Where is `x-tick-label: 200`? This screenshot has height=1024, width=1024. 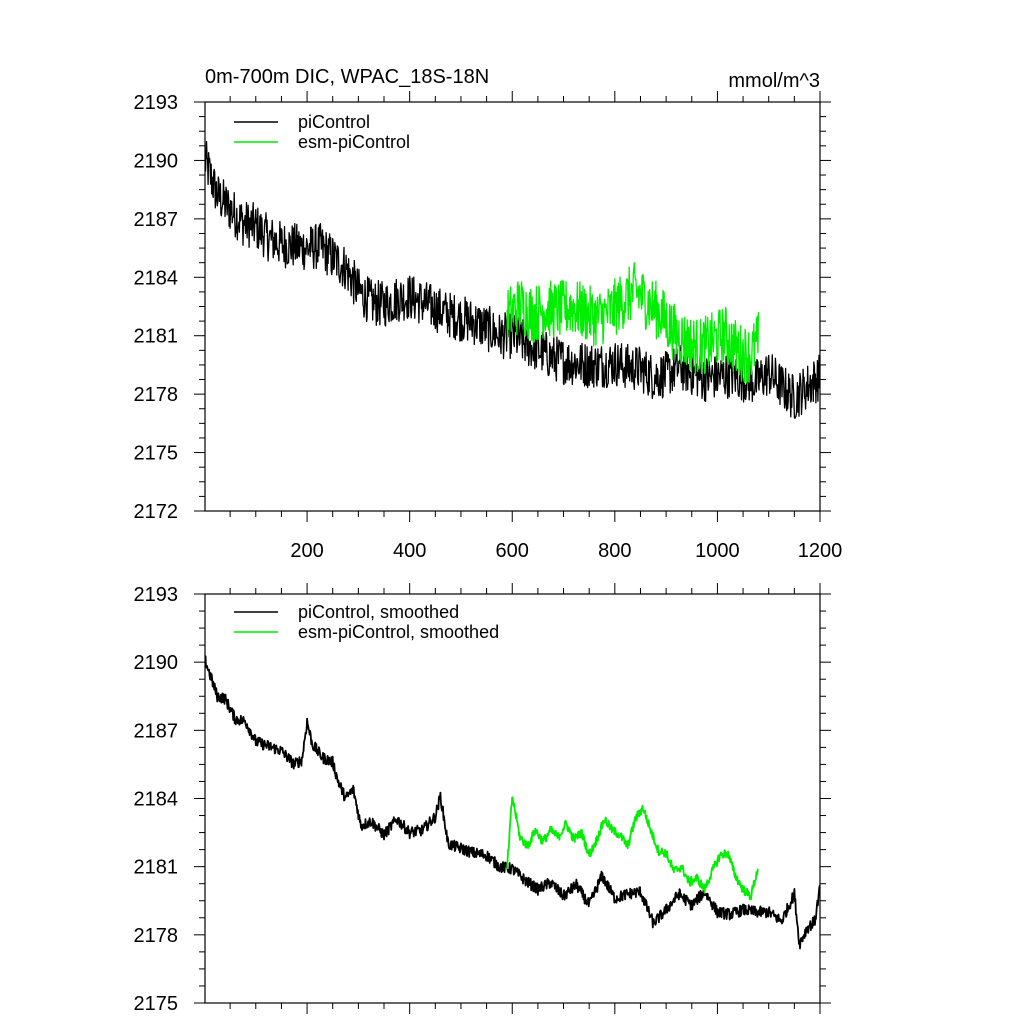 x-tick-label: 200 is located at coordinates (306, 551).